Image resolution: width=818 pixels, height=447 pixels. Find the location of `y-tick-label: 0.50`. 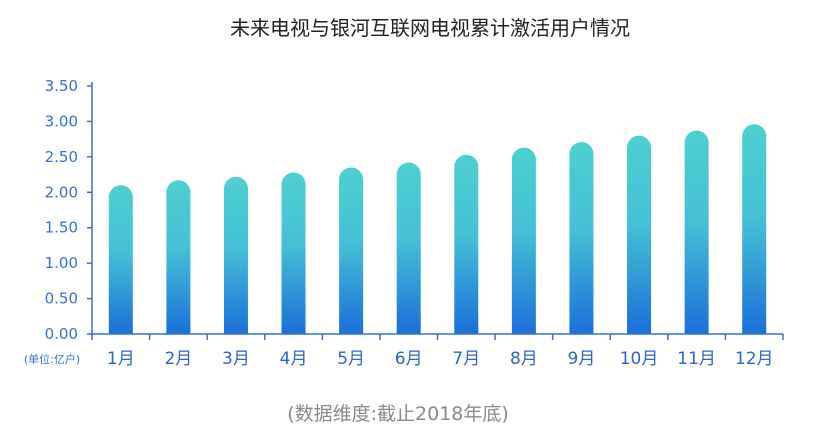

y-tick-label: 0.50 is located at coordinates (61, 299).